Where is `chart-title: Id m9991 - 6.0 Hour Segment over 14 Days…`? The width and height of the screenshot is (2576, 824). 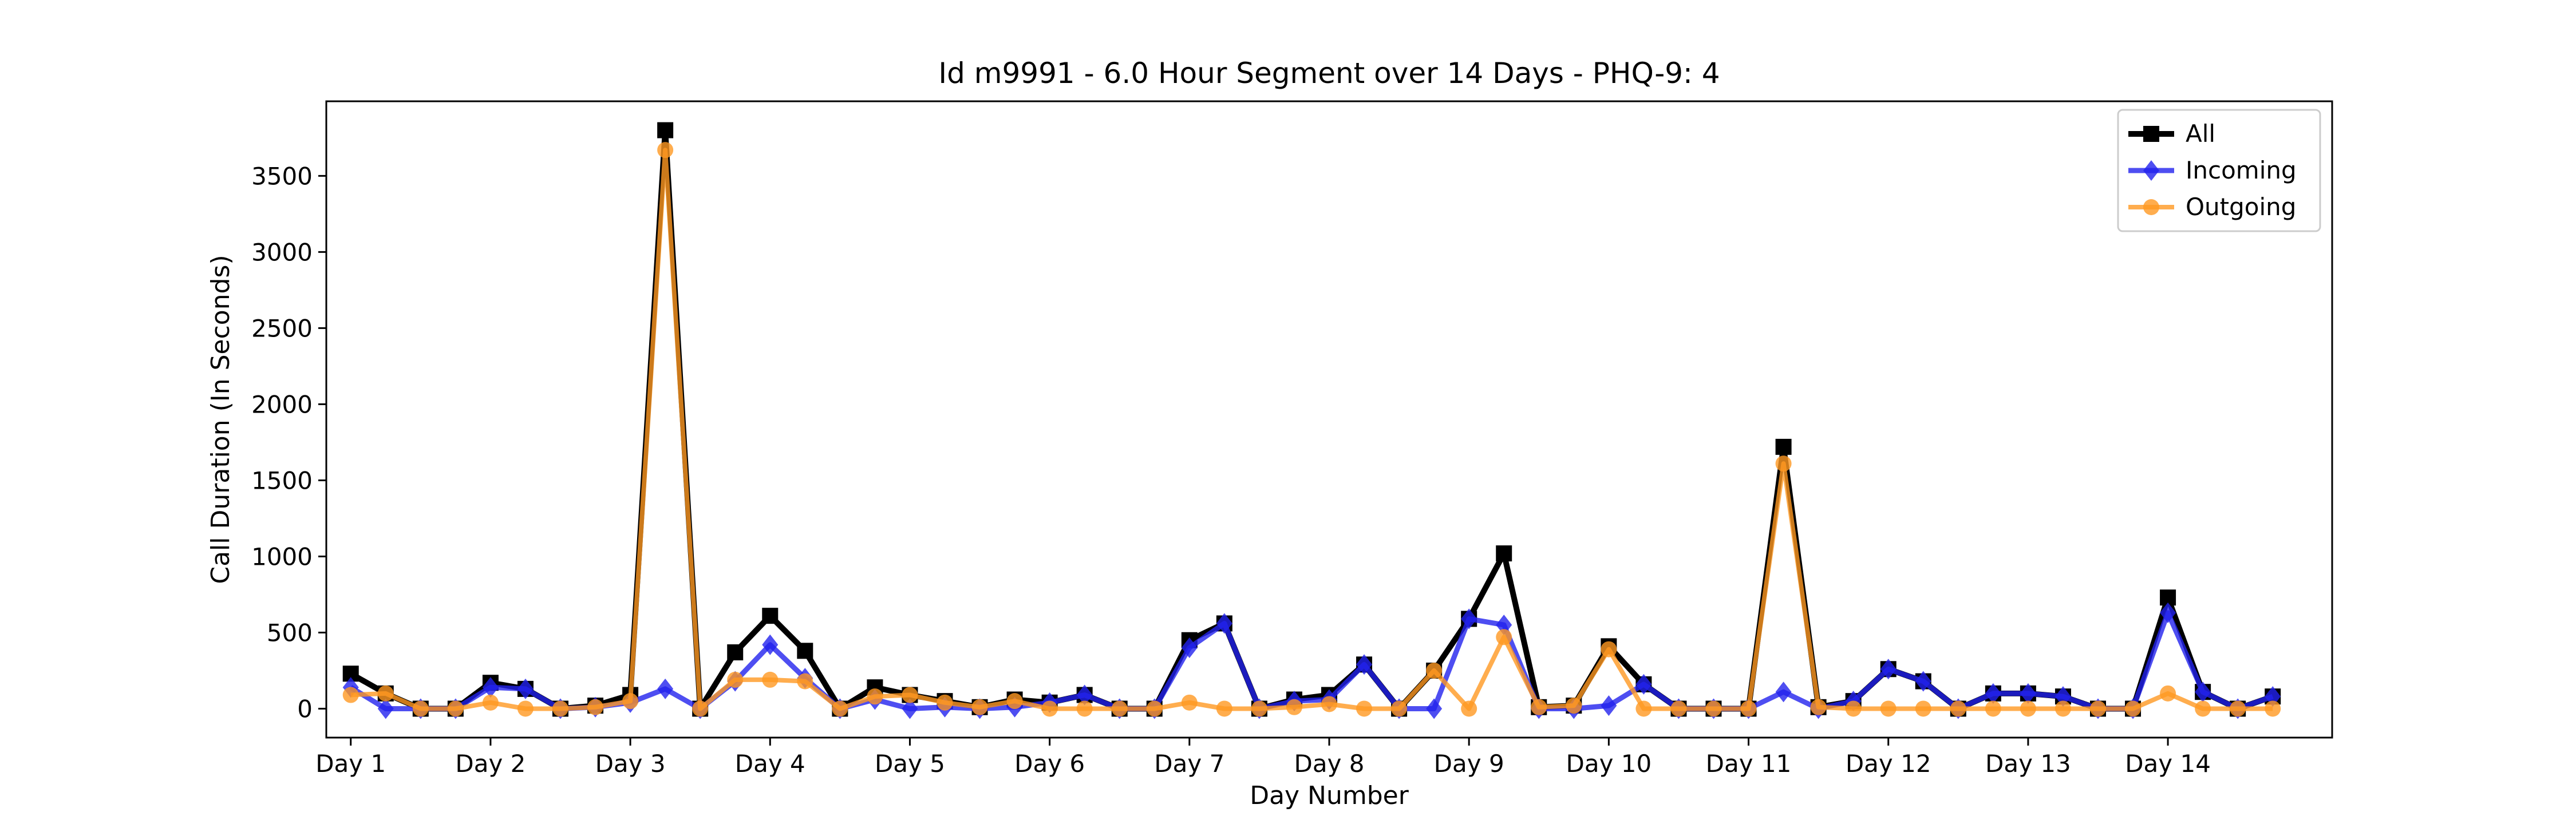 chart-title: Id m9991 - 6.0 Hour Segment over 14 Days… is located at coordinates (1329, 73).